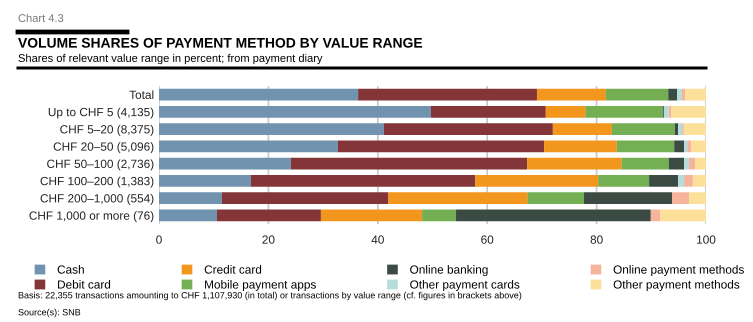  What do you see at coordinates (270, 296) in the screenshot?
I see `text: Basis: 22,355 transactions amounting to CHF 1,107,930 (in total) or transactions by value range (cf. figures in brackets above)` at bounding box center [270, 296].